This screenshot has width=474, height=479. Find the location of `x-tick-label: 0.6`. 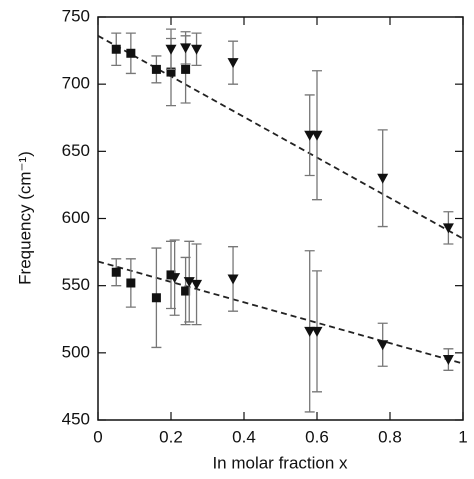

x-tick-label: 0.6 is located at coordinates (317, 436).